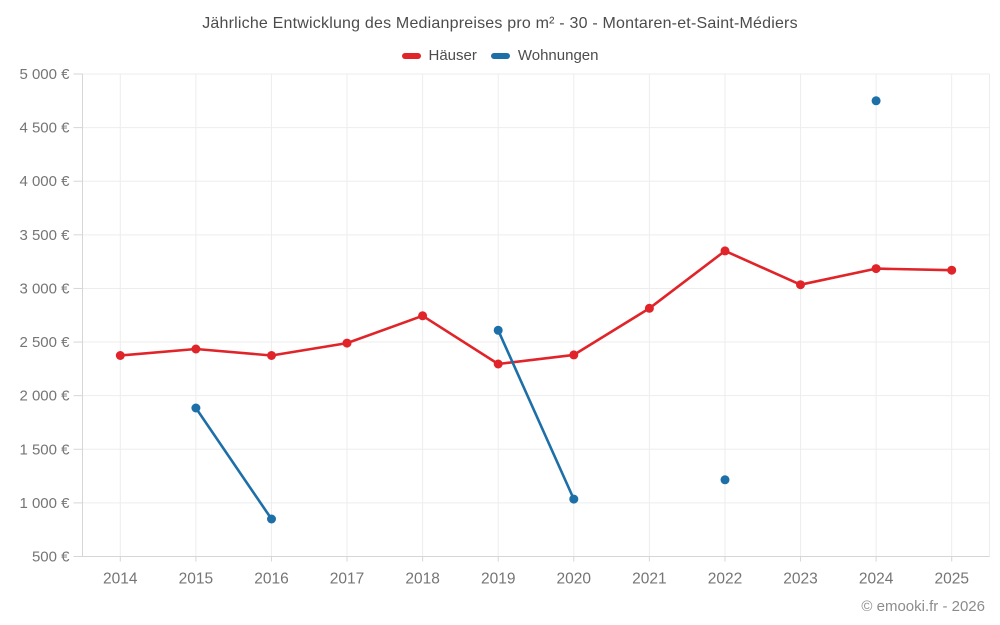 The width and height of the screenshot is (1000, 625). Describe the element at coordinates (196, 408) in the screenshot. I see `data-point-wohnungen-2015` at that location.